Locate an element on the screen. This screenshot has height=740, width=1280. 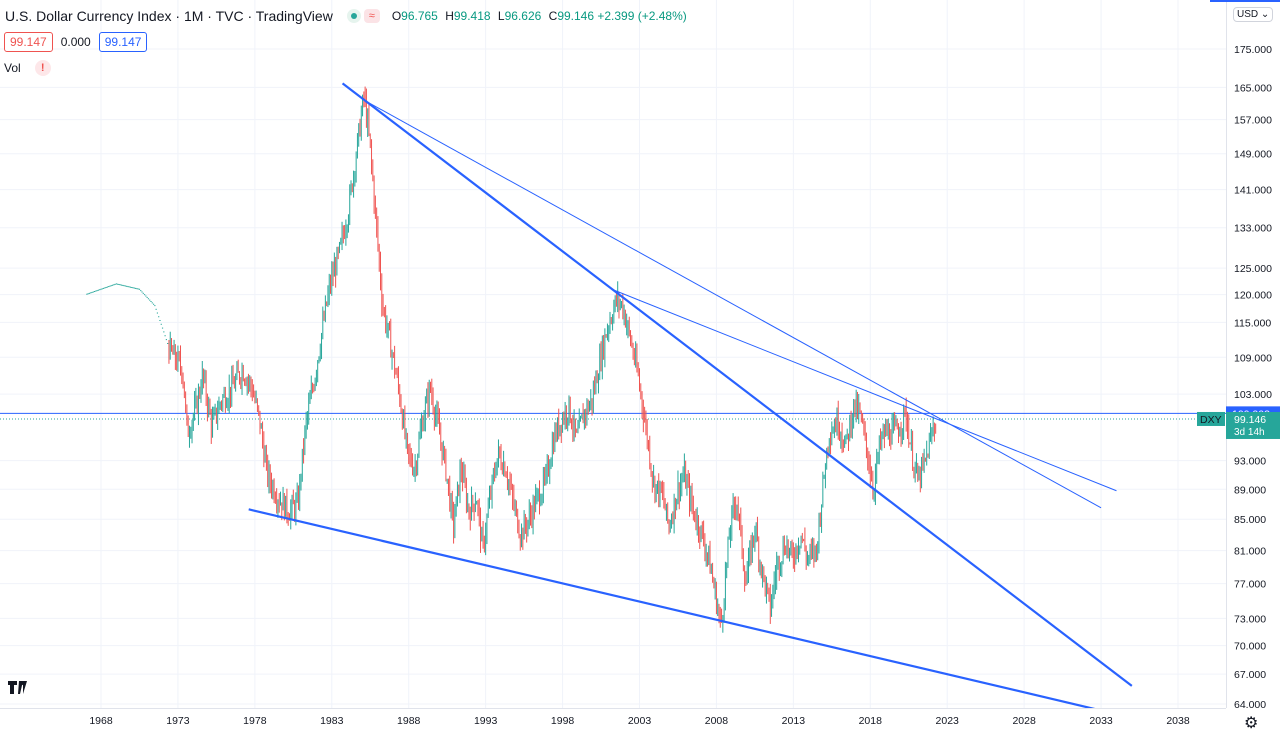
symbol-badge-text: DXY is located at coordinates (1211, 420).